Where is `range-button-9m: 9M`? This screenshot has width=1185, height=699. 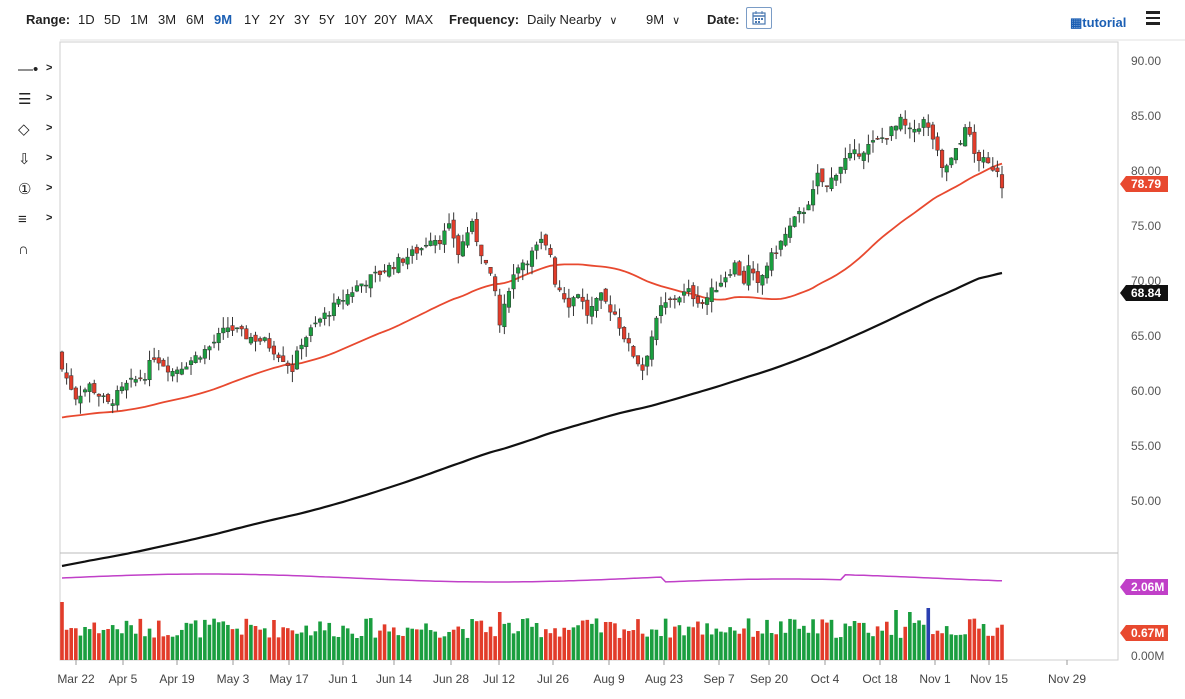 range-button-9m: 9M is located at coordinates (223, 19).